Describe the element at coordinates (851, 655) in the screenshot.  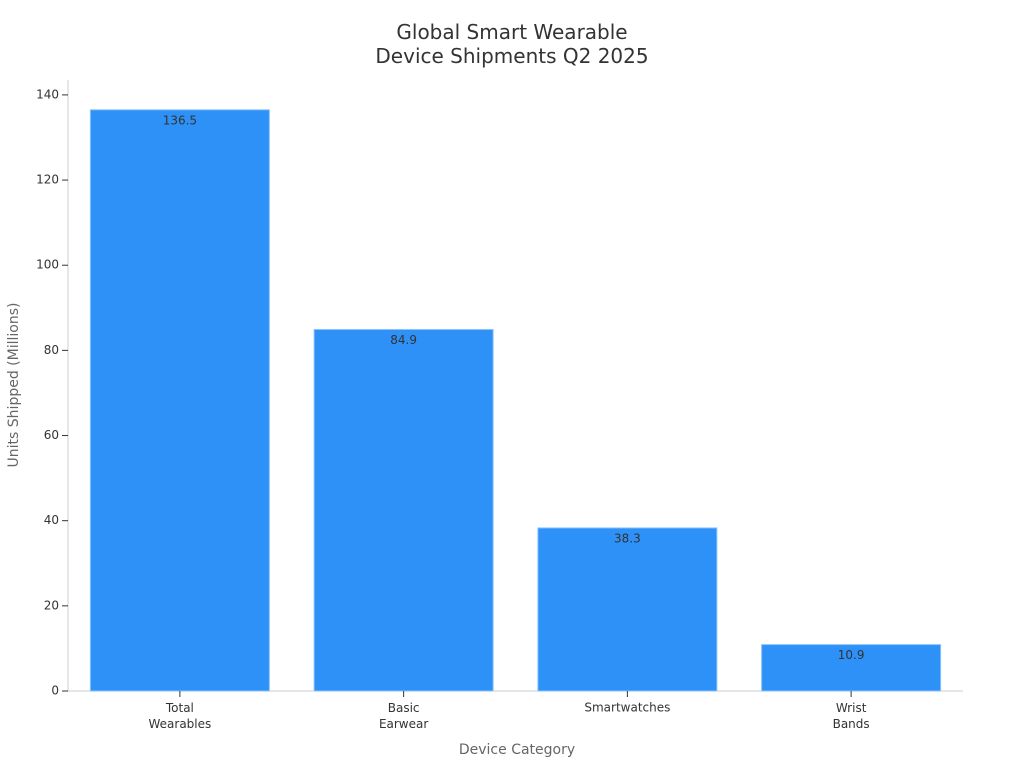
I see `value-label: 10.9` at that location.